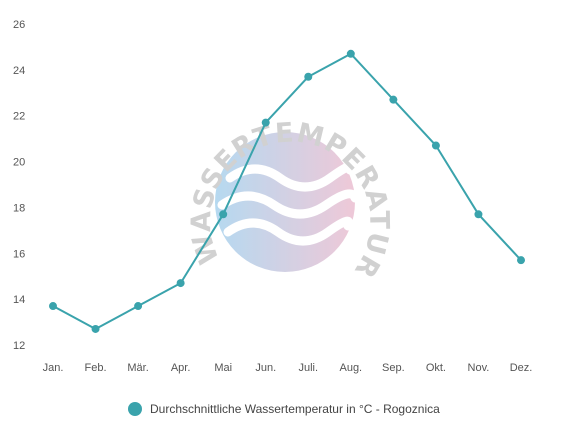 The image size is (569, 432). Describe the element at coordinates (19, 346) in the screenshot. I see `y-tick-label: 12` at that location.